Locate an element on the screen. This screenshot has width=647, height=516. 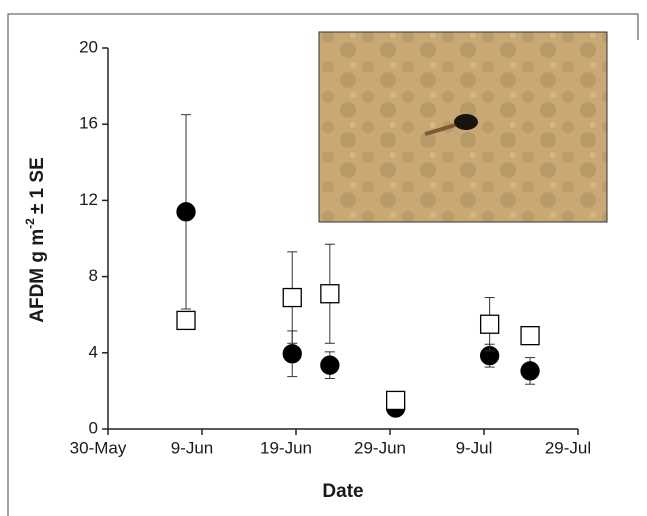
x-tick-label: 29-Jun is located at coordinates (380, 447).